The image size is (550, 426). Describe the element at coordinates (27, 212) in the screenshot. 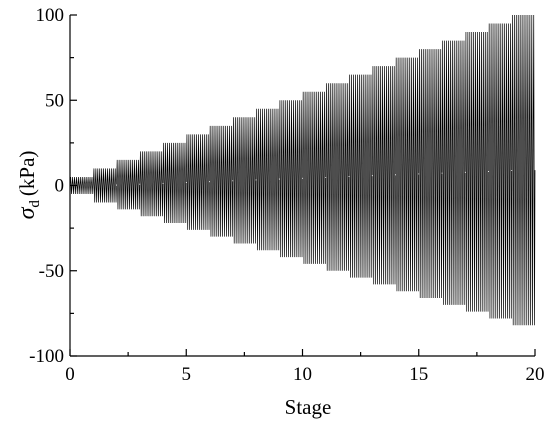

I see `y-axis-symbol: σ` at that location.